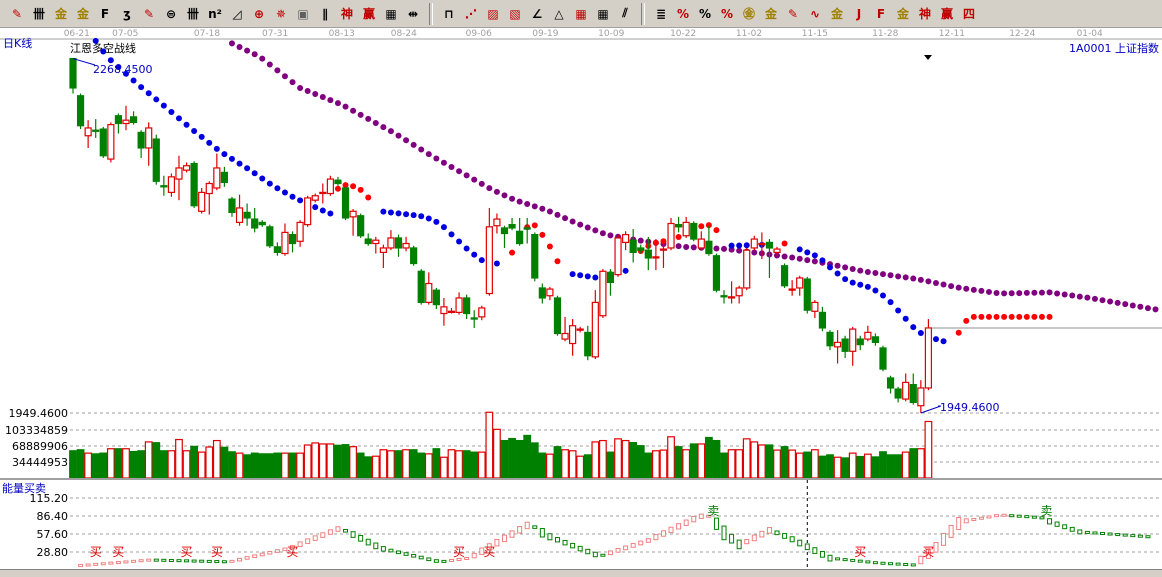 This screenshot has width=1162, height=577. Describe the element at coordinates (881, 13) in the screenshot. I see `f-angle-icon: F` at that location.